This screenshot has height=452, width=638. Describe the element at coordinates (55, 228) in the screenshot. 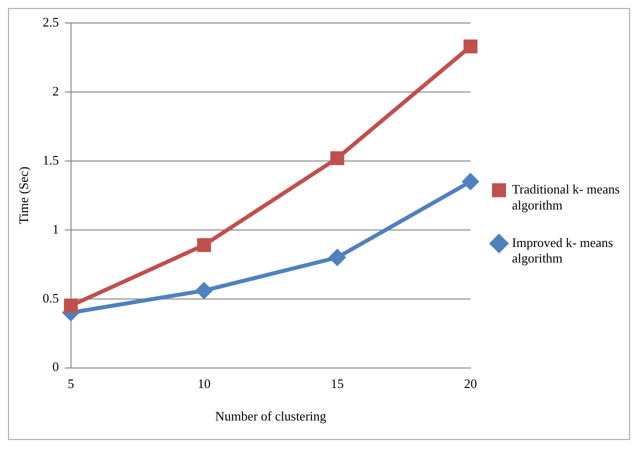

I see `y-tick-label: 1` at that location.